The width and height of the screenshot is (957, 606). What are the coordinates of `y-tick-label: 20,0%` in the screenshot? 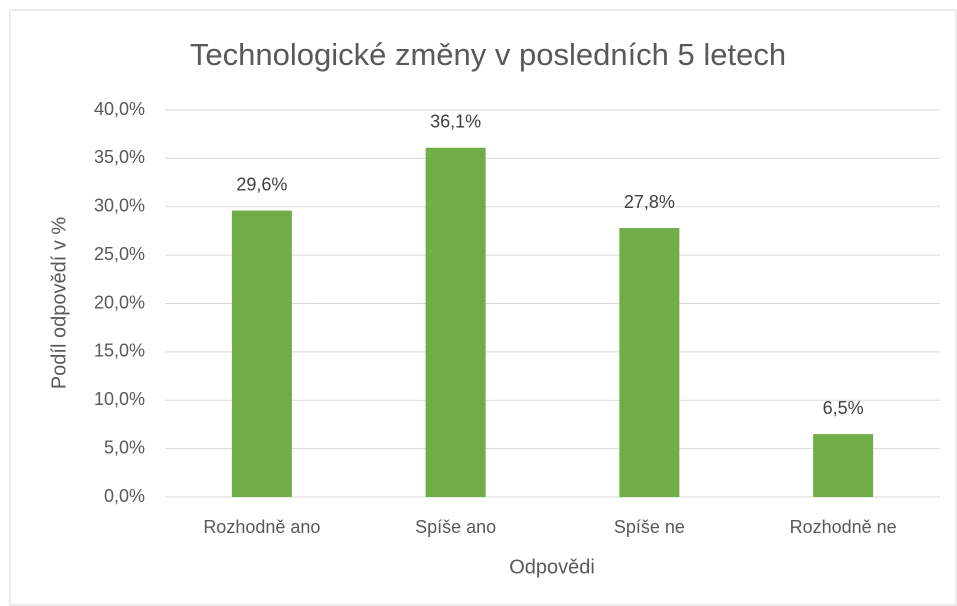 It's located at (119, 302).